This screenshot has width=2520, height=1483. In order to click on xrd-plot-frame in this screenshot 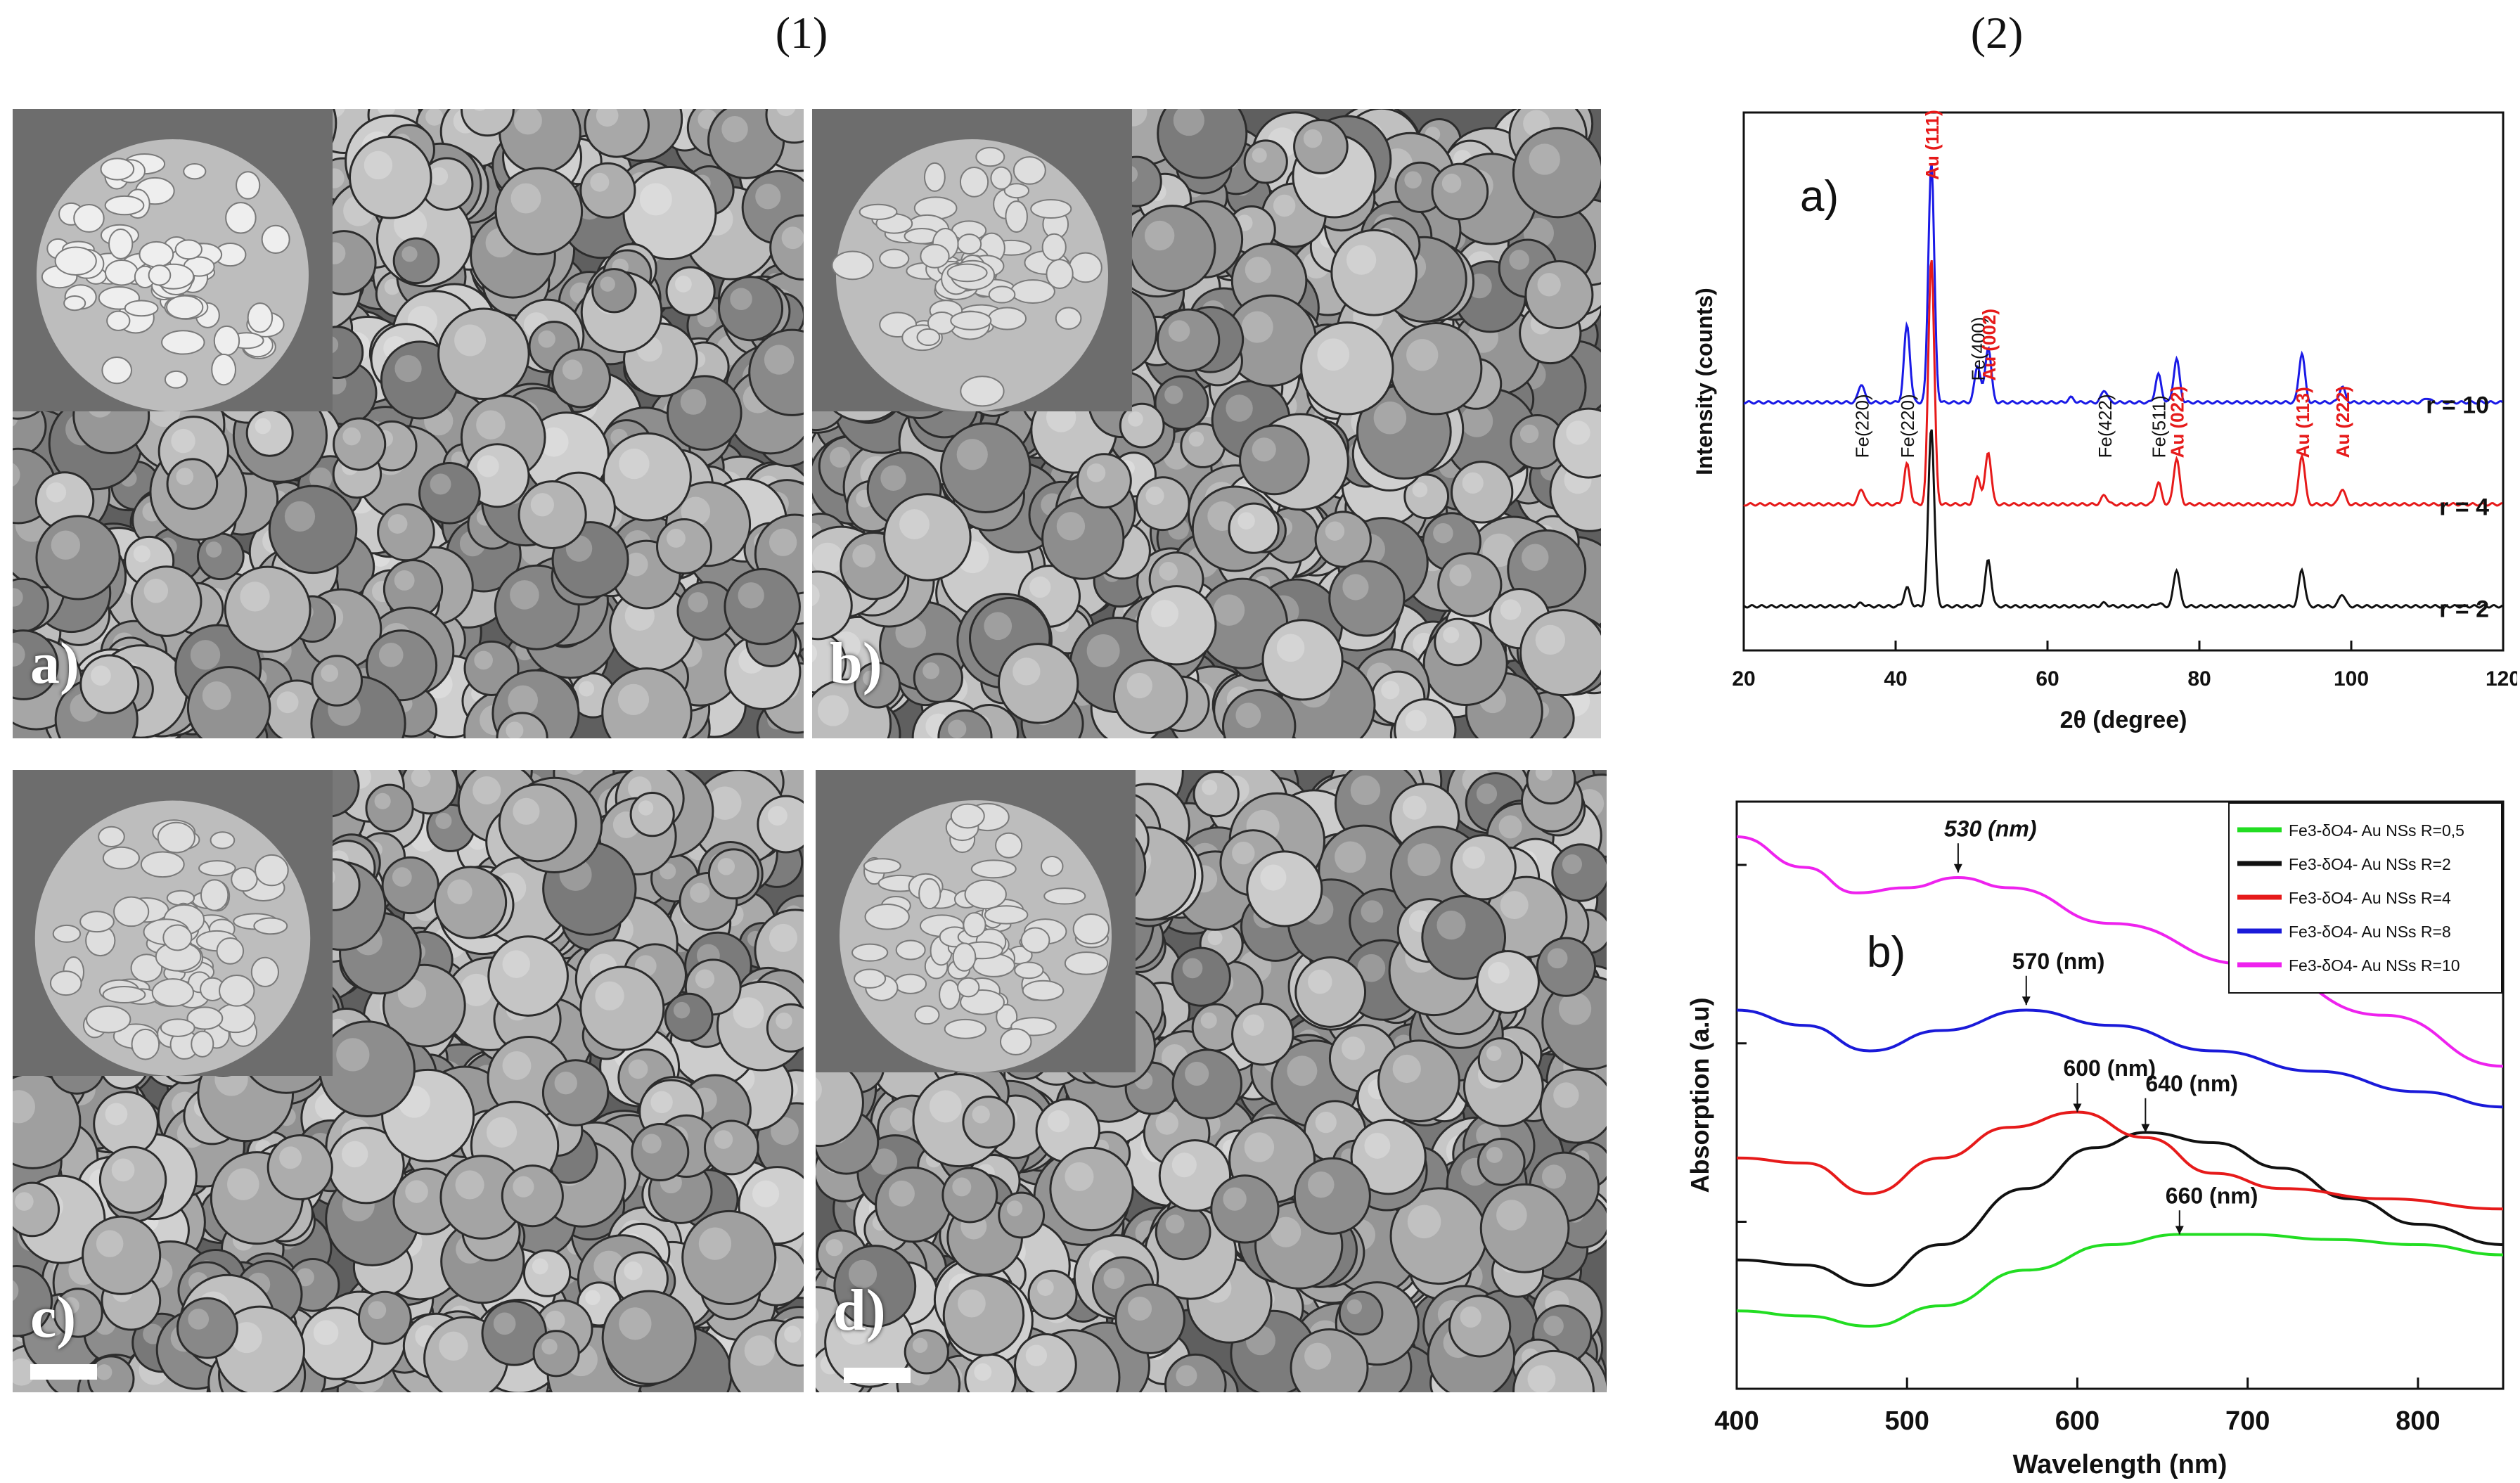, I will do `click(2123, 381)`.